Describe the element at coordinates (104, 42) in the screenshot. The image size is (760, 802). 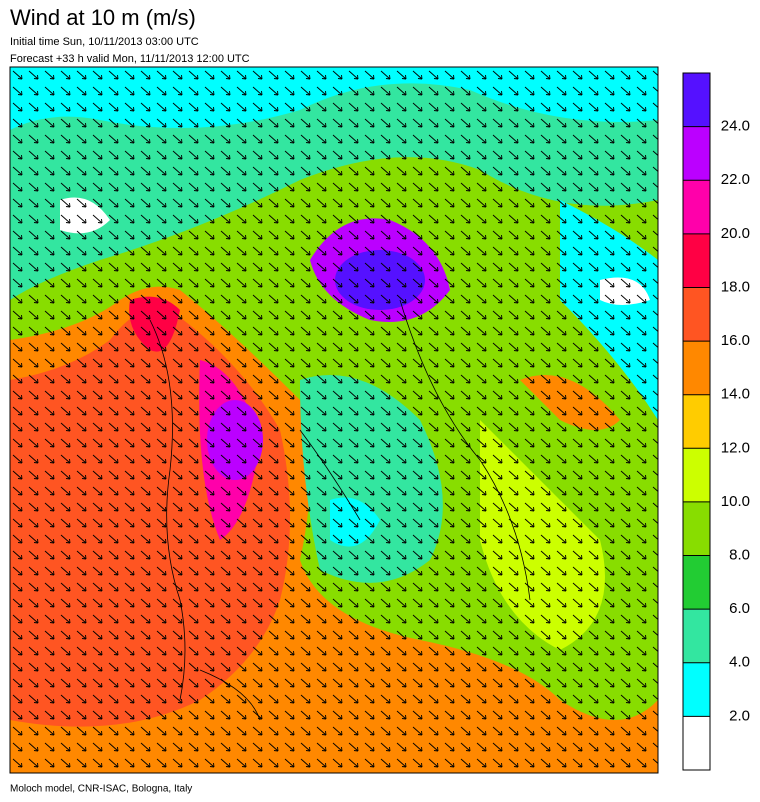
I see `initial-time: Initial time Sun, 10/11/2013 03:00 UTC` at that location.